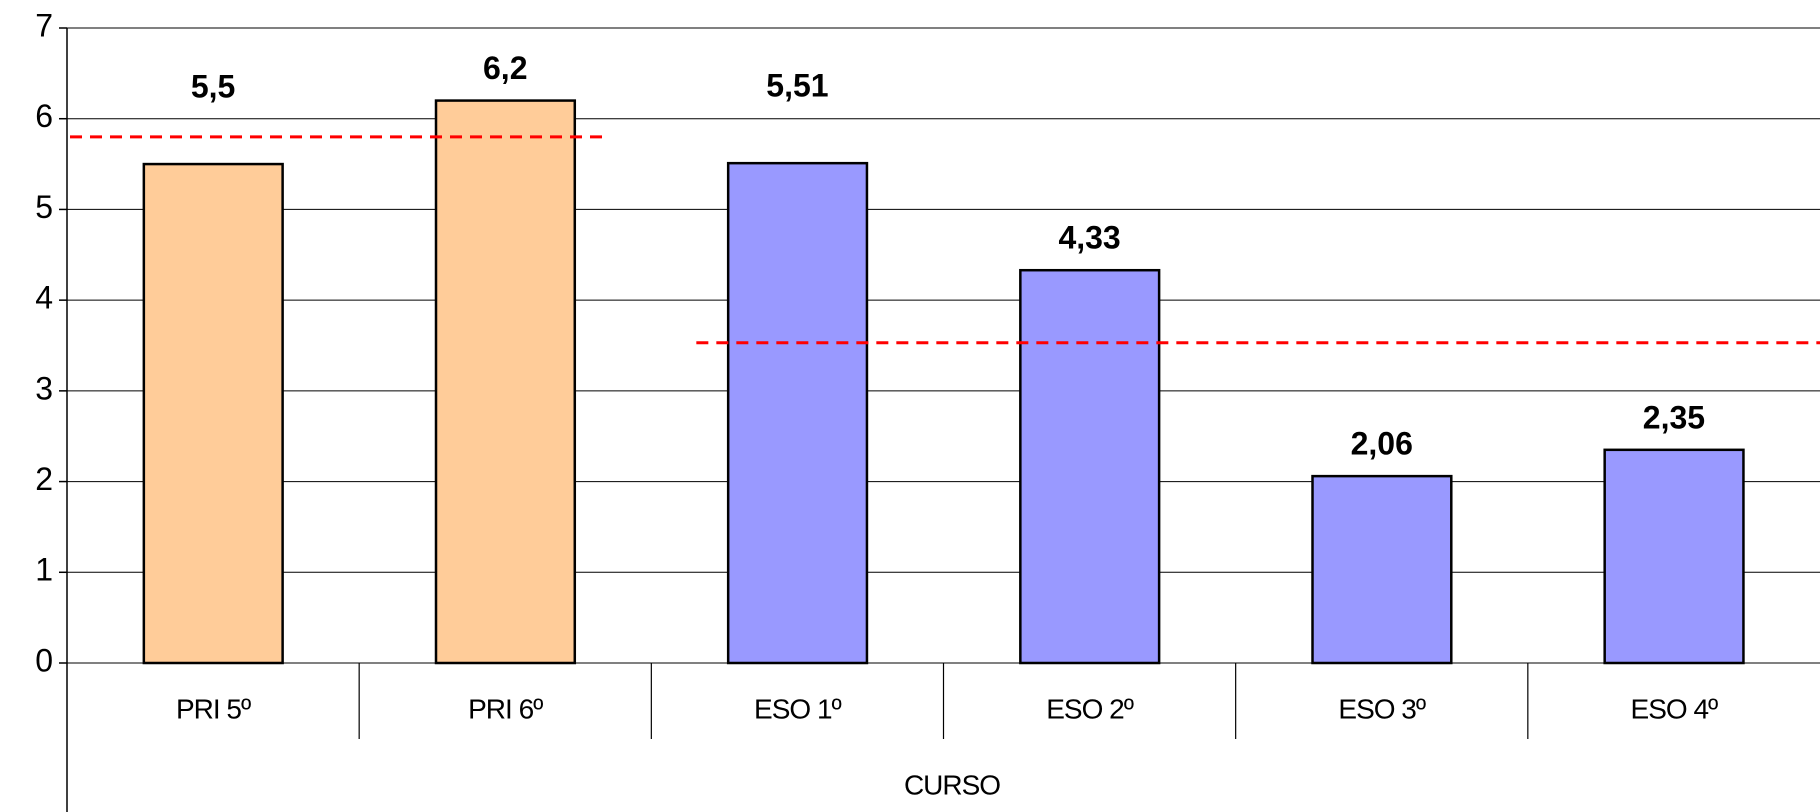  Describe the element at coordinates (1089, 238) in the screenshot. I see `value-label: 4,33` at that location.